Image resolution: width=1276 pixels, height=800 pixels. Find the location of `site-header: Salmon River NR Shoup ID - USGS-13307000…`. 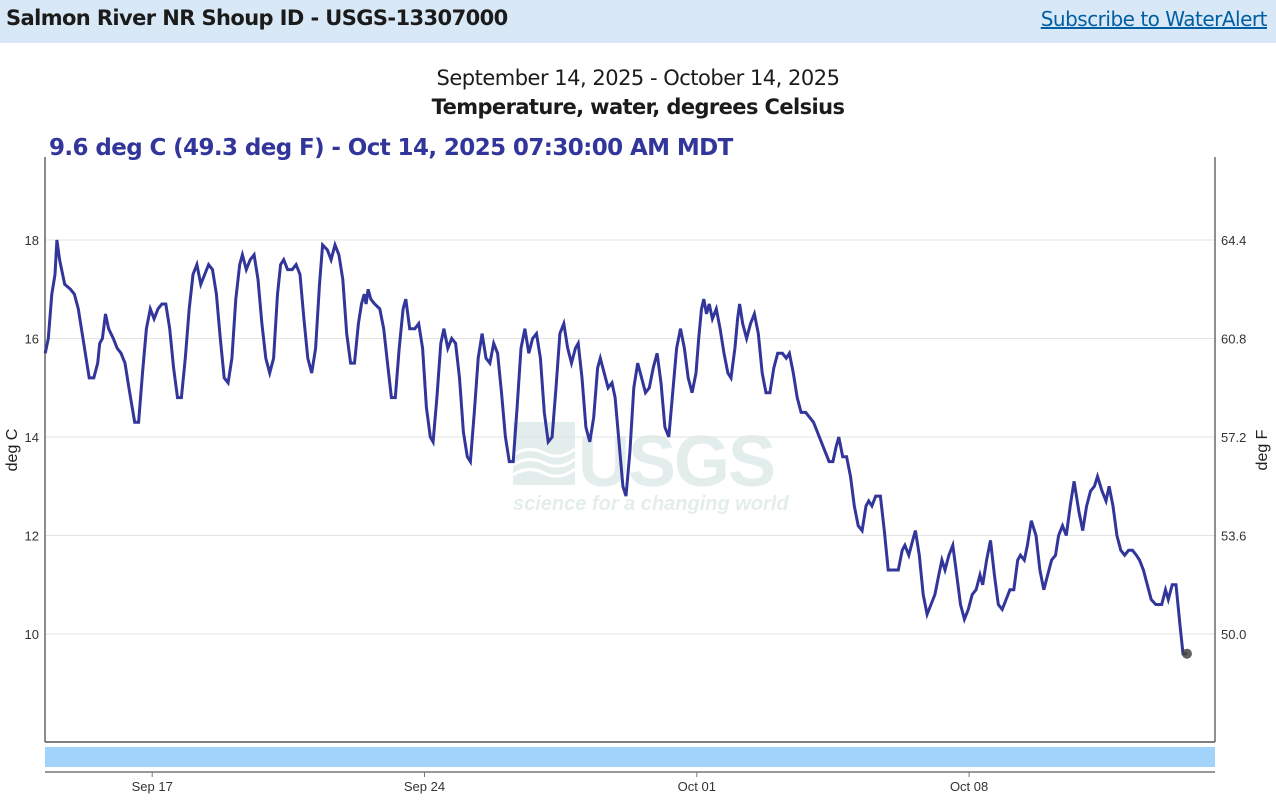

site-header: Salmon River NR Shoup ID - USGS-13307000… is located at coordinates (638, 21).